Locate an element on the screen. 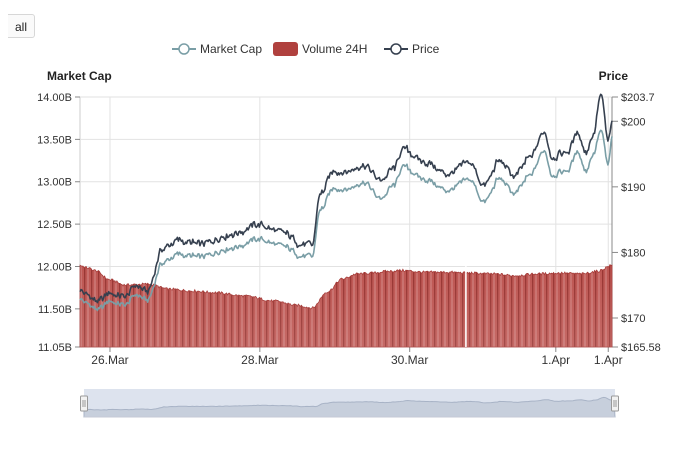 The image size is (692, 452). legend: Market Cap Volume 24H Price is located at coordinates (306, 49).